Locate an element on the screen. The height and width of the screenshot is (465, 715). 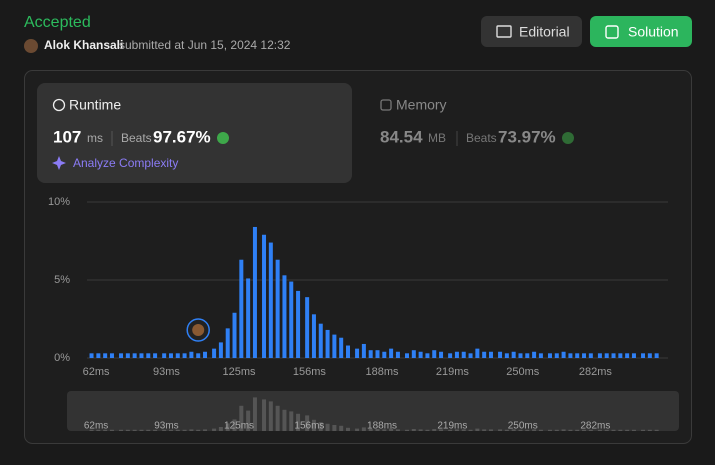
mini-tick-label: 282ms is located at coordinates (595, 426).